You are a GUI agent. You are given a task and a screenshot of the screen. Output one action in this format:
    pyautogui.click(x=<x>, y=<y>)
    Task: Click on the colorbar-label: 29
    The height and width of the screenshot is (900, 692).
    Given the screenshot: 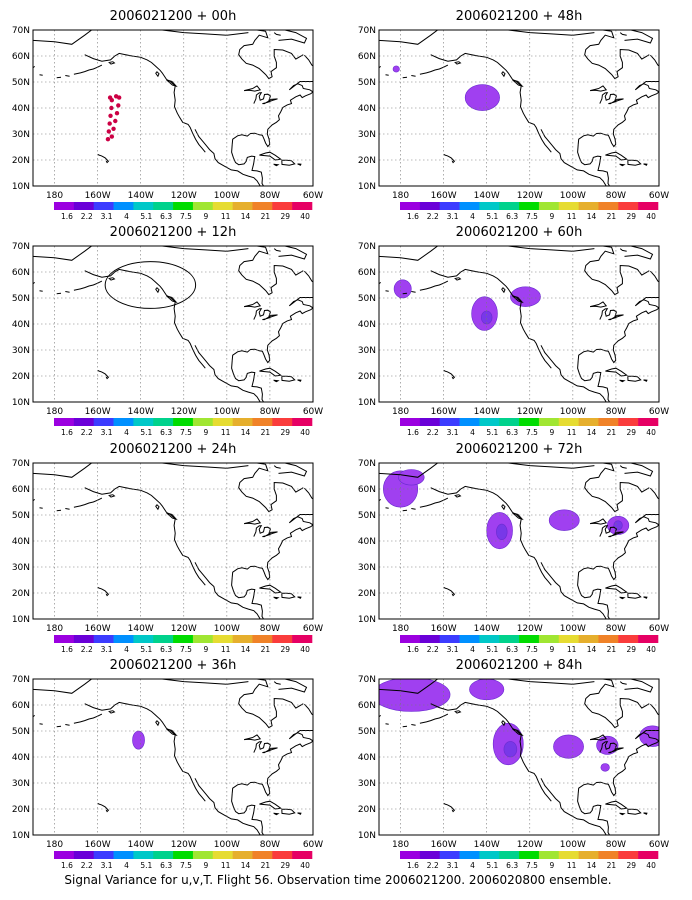 What is the action you would take?
    pyautogui.click(x=285, y=432)
    